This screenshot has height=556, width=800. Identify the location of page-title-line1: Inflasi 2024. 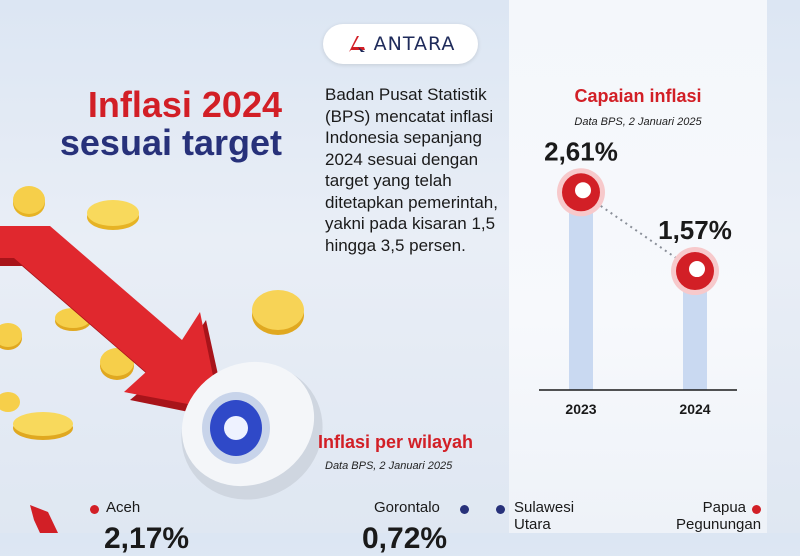
(184, 104).